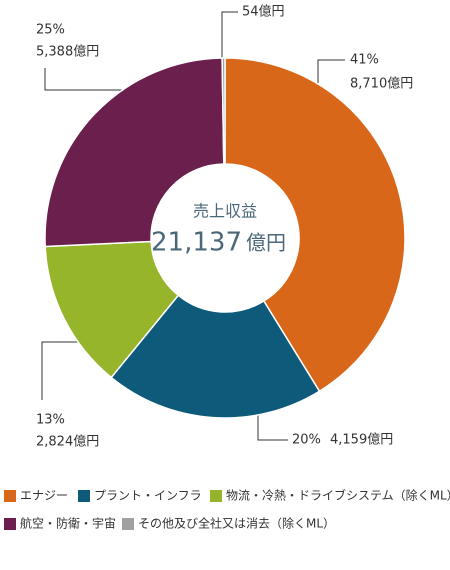 The image size is (450, 570). I want to click on legend-label: プラント・インフラ, so click(148, 496).